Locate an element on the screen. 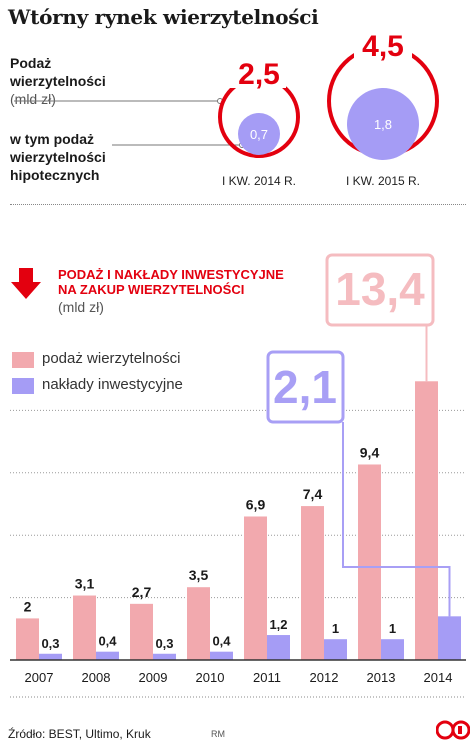  data-label-supply-2012: 7,4 is located at coordinates (313, 494).